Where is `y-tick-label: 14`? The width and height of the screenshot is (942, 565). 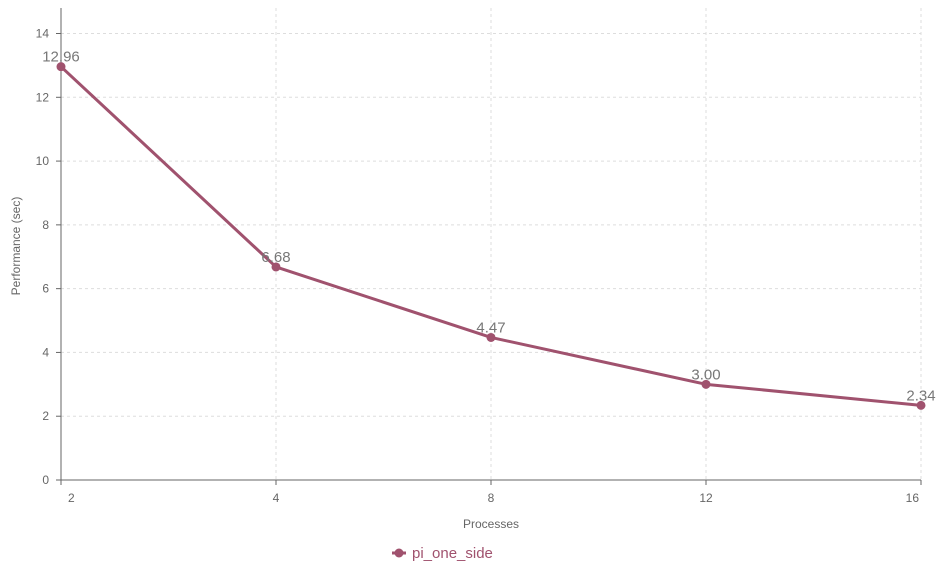 y-tick-label: 14 is located at coordinates (43, 34).